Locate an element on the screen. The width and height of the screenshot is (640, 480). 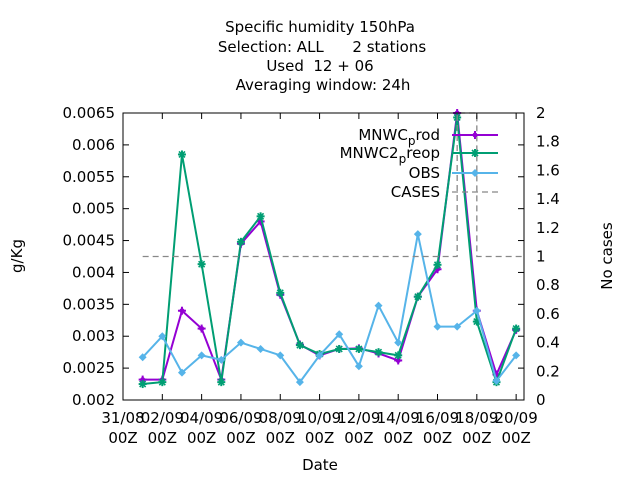
y-tick-label: 0.0035 is located at coordinates (89, 304).